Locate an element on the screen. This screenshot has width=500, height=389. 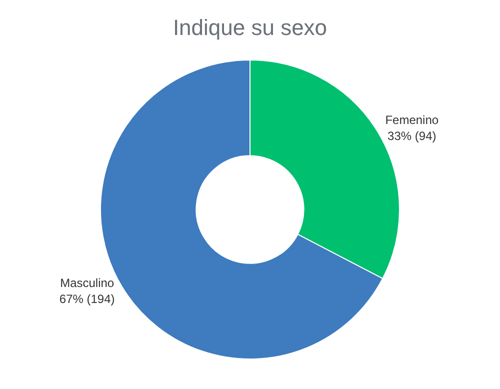
data-label: 33% (94) is located at coordinates (412, 135).